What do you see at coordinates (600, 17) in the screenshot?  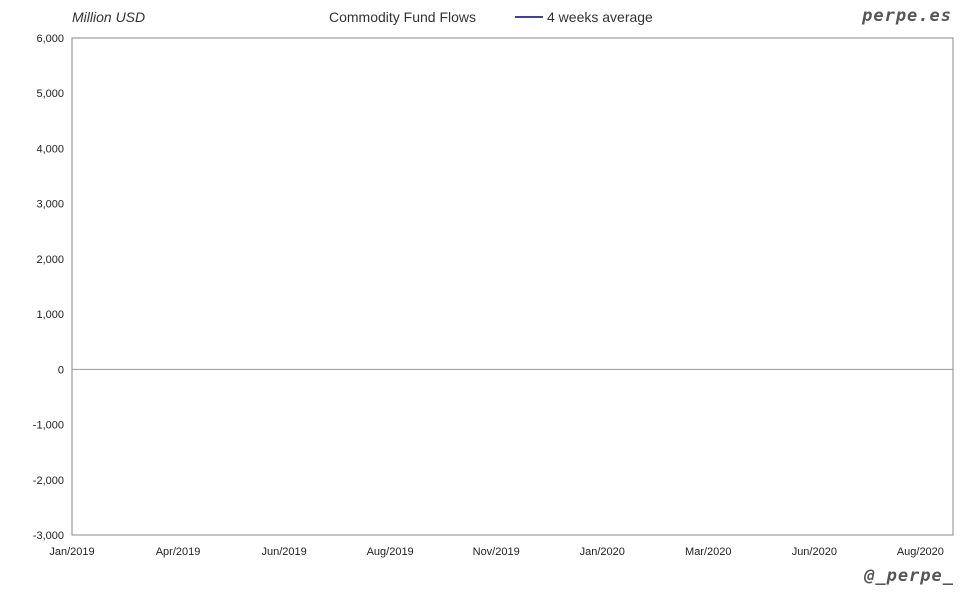 I see `legend-label-average: 4 weeks average` at bounding box center [600, 17].